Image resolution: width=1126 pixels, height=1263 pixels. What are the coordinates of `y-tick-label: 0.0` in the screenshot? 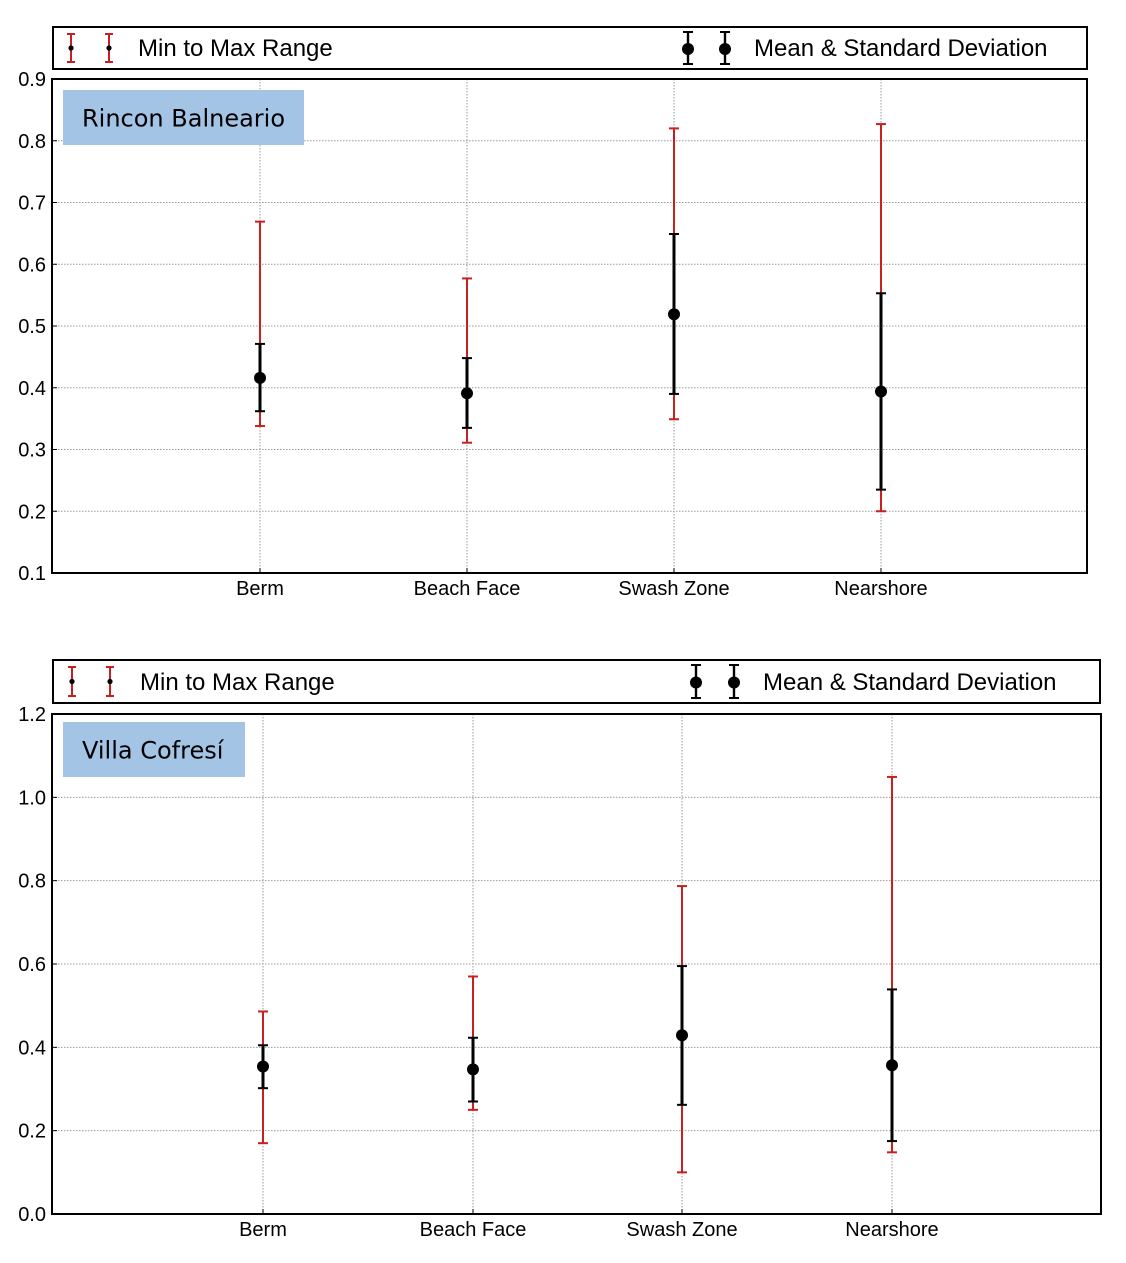 It's located at (32, 1215).